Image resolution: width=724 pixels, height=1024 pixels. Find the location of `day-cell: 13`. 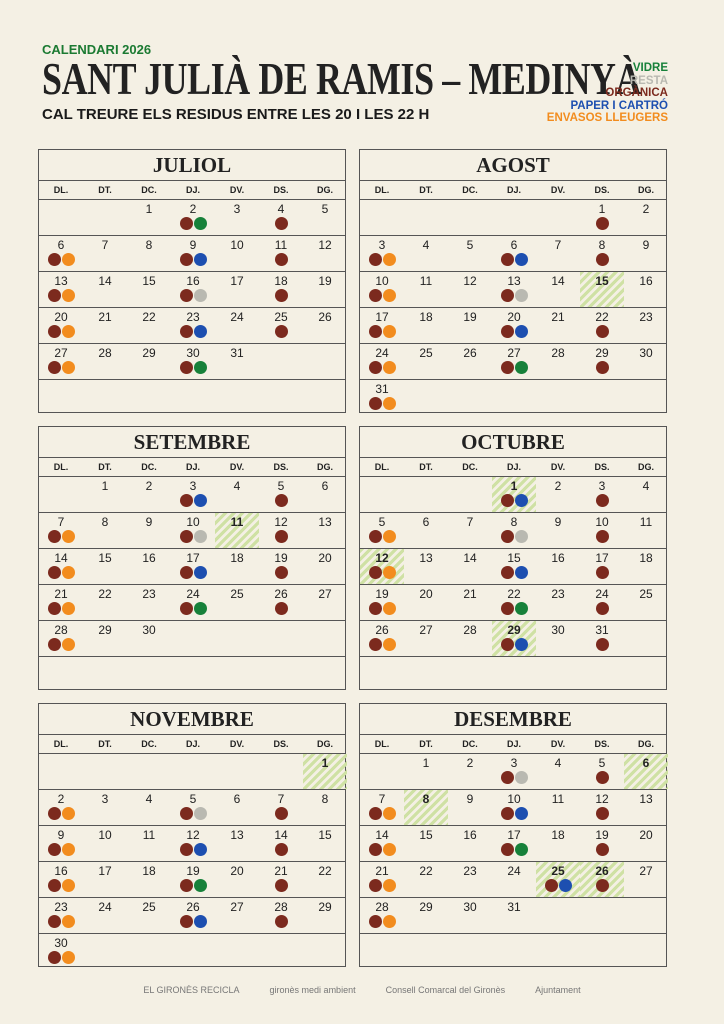

day-cell: 13 is located at coordinates (426, 566).